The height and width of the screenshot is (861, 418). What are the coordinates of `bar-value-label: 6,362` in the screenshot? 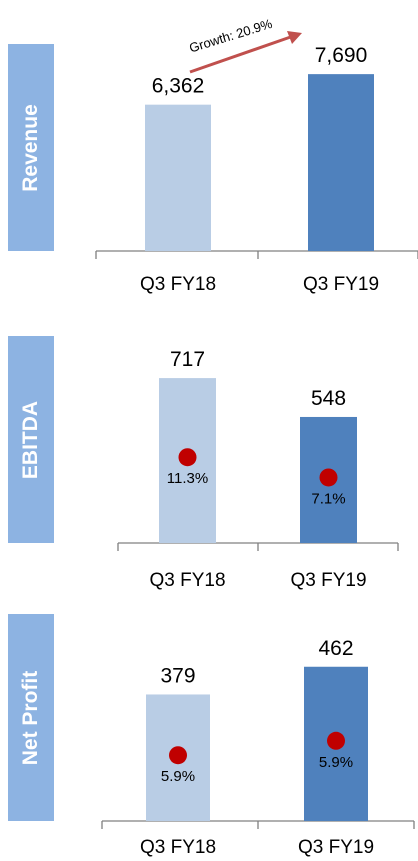 It's located at (178, 86).